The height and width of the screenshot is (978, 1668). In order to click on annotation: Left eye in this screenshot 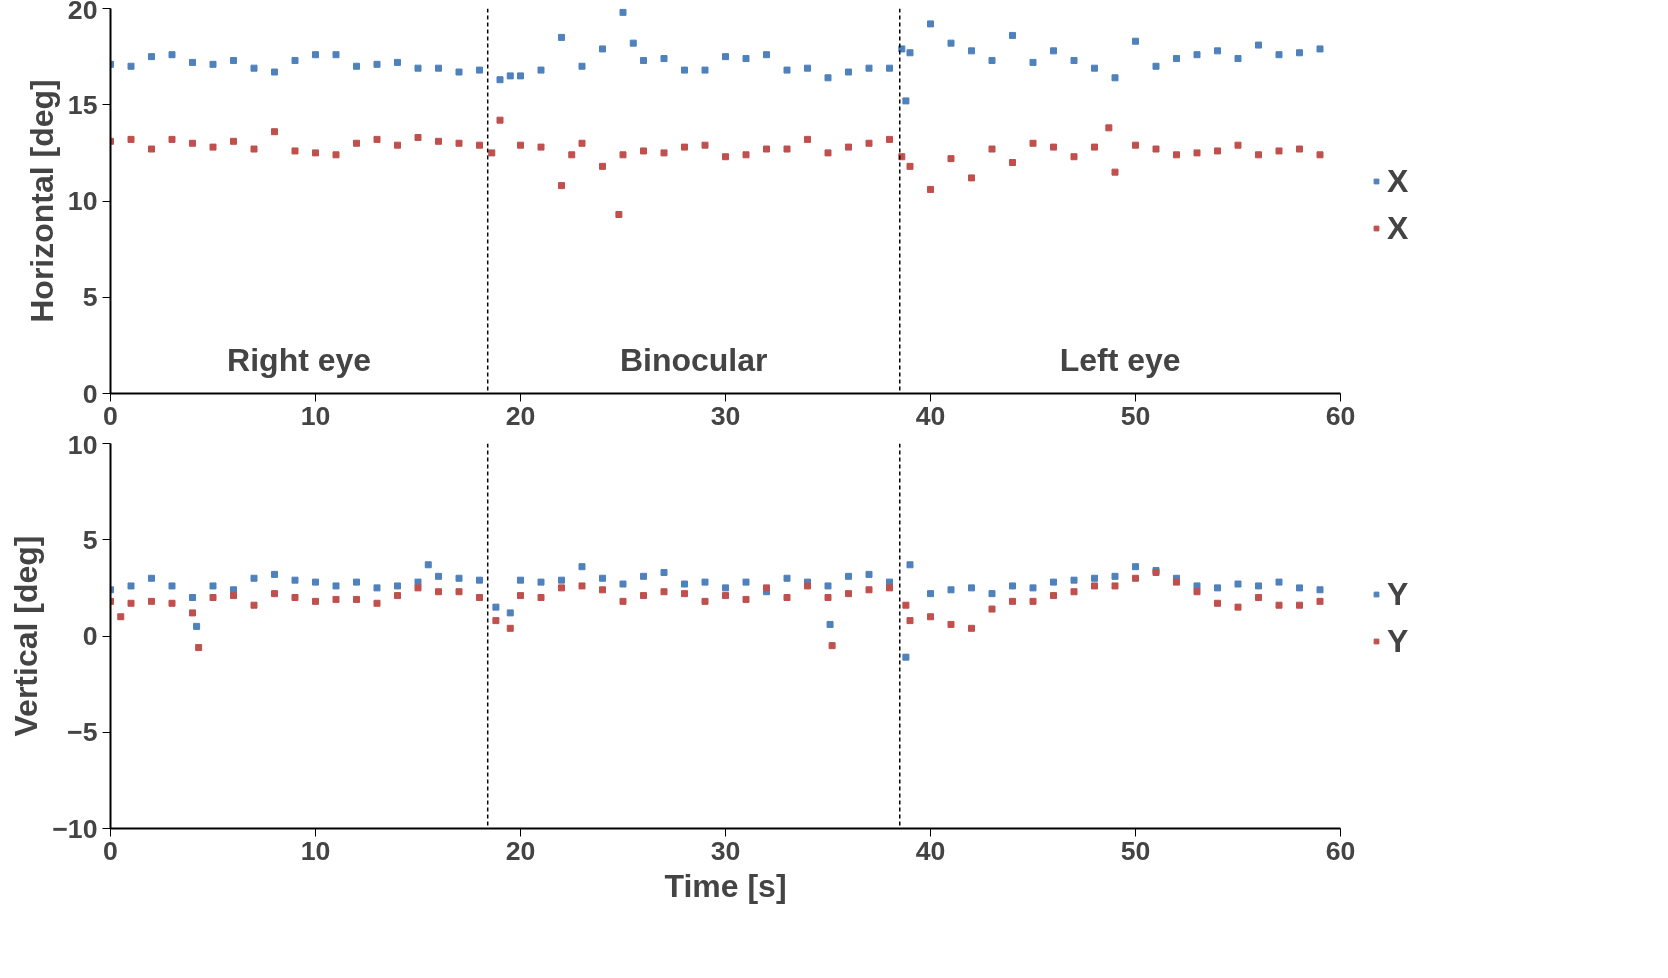, I will do `click(1120, 360)`.